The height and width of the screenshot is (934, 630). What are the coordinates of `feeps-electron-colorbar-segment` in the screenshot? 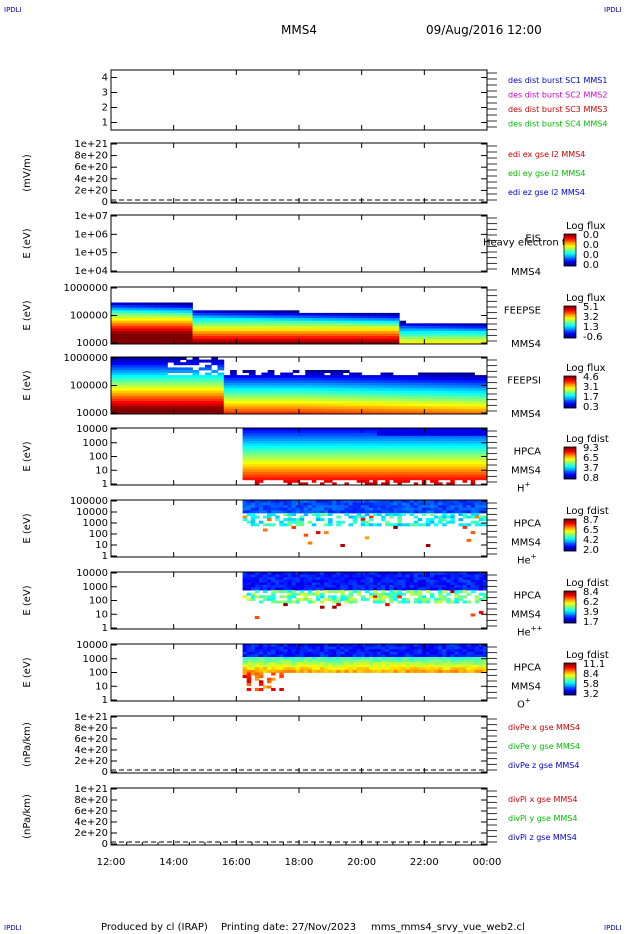 It's located at (570, 315).